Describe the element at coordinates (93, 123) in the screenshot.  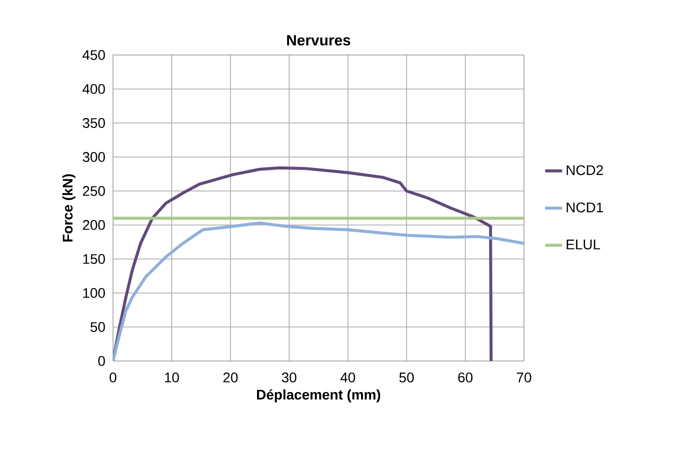
I see `y-tick-label: 350` at that location.